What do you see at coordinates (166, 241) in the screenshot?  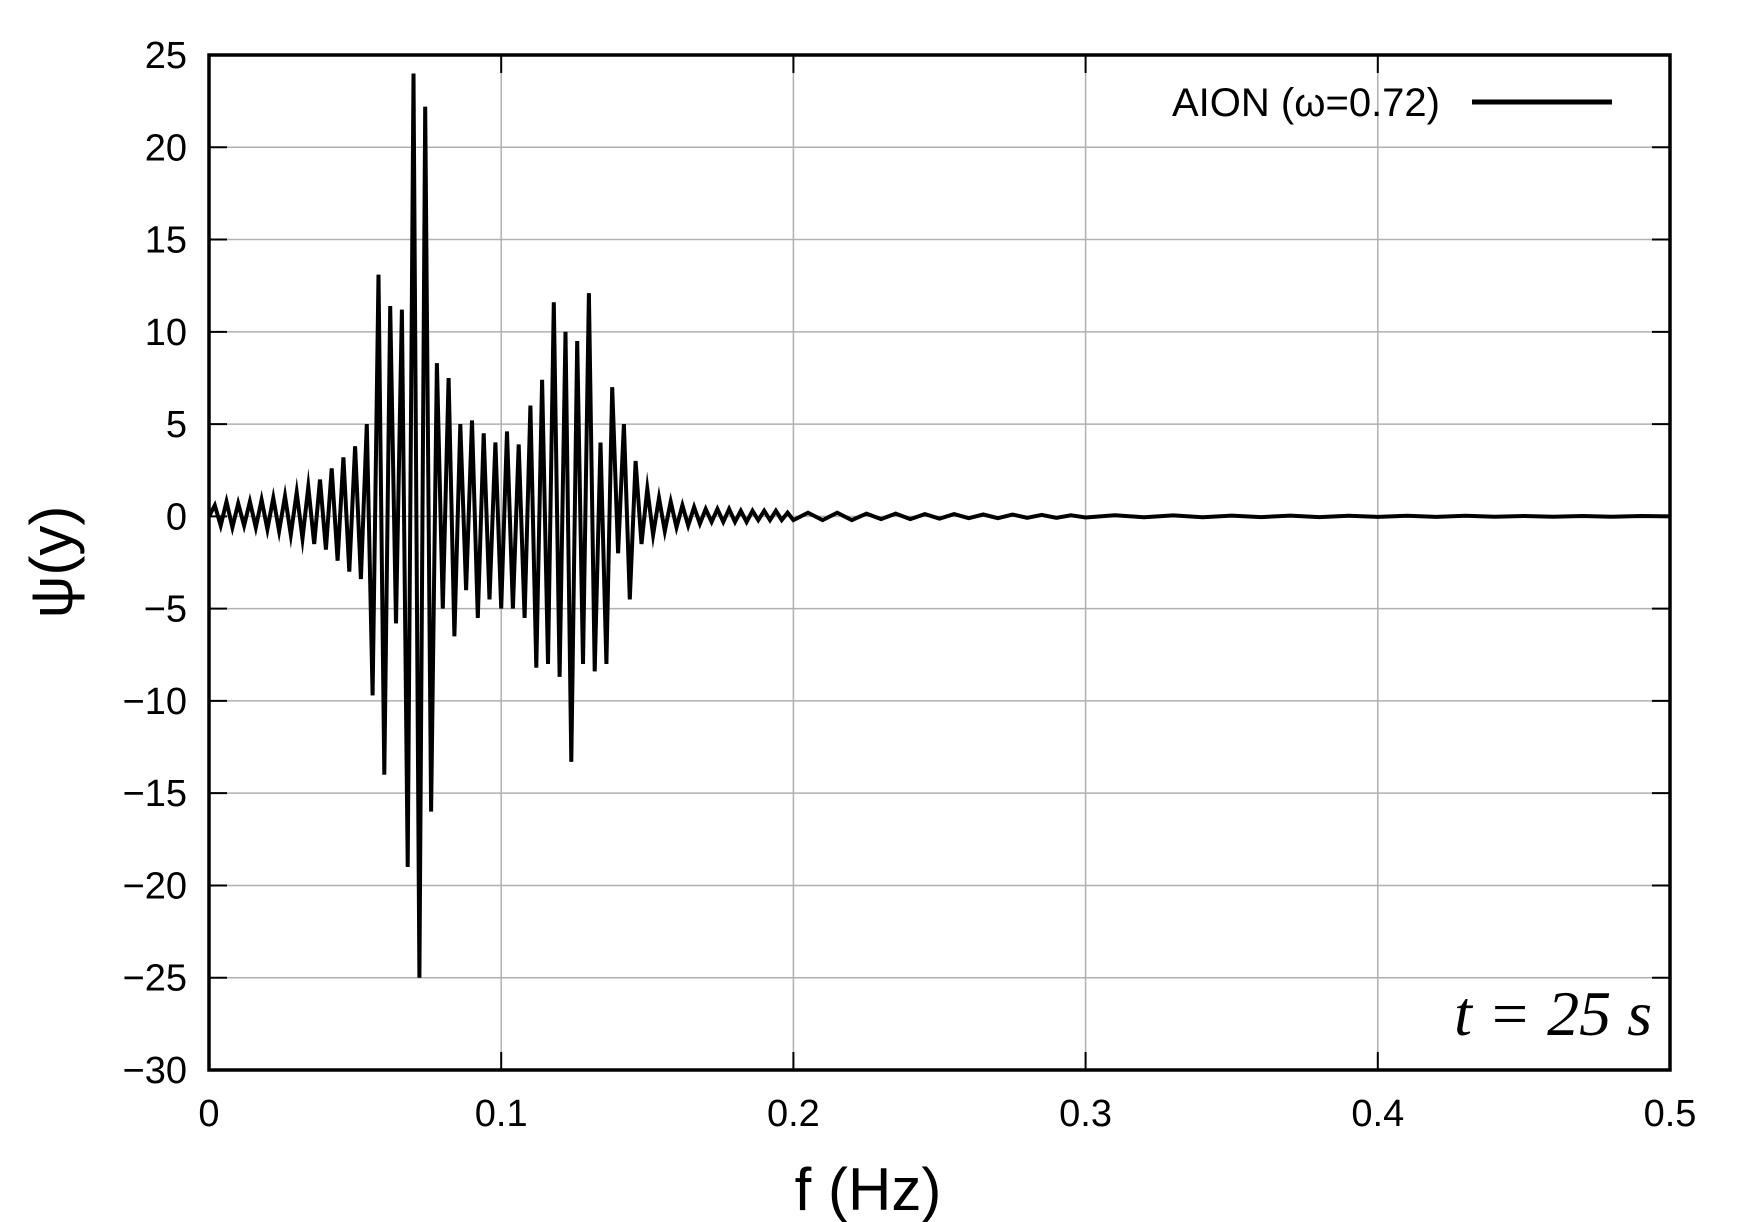 I see `y-tick-label: 15` at bounding box center [166, 241].